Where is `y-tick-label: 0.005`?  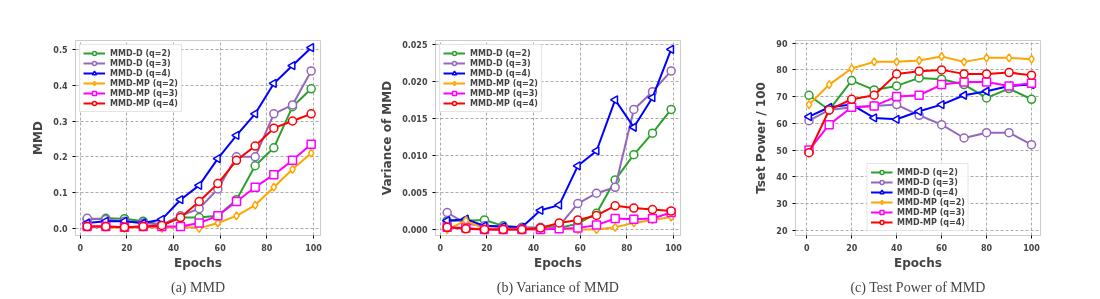 y-tick-label: 0.005 is located at coordinates (415, 193).